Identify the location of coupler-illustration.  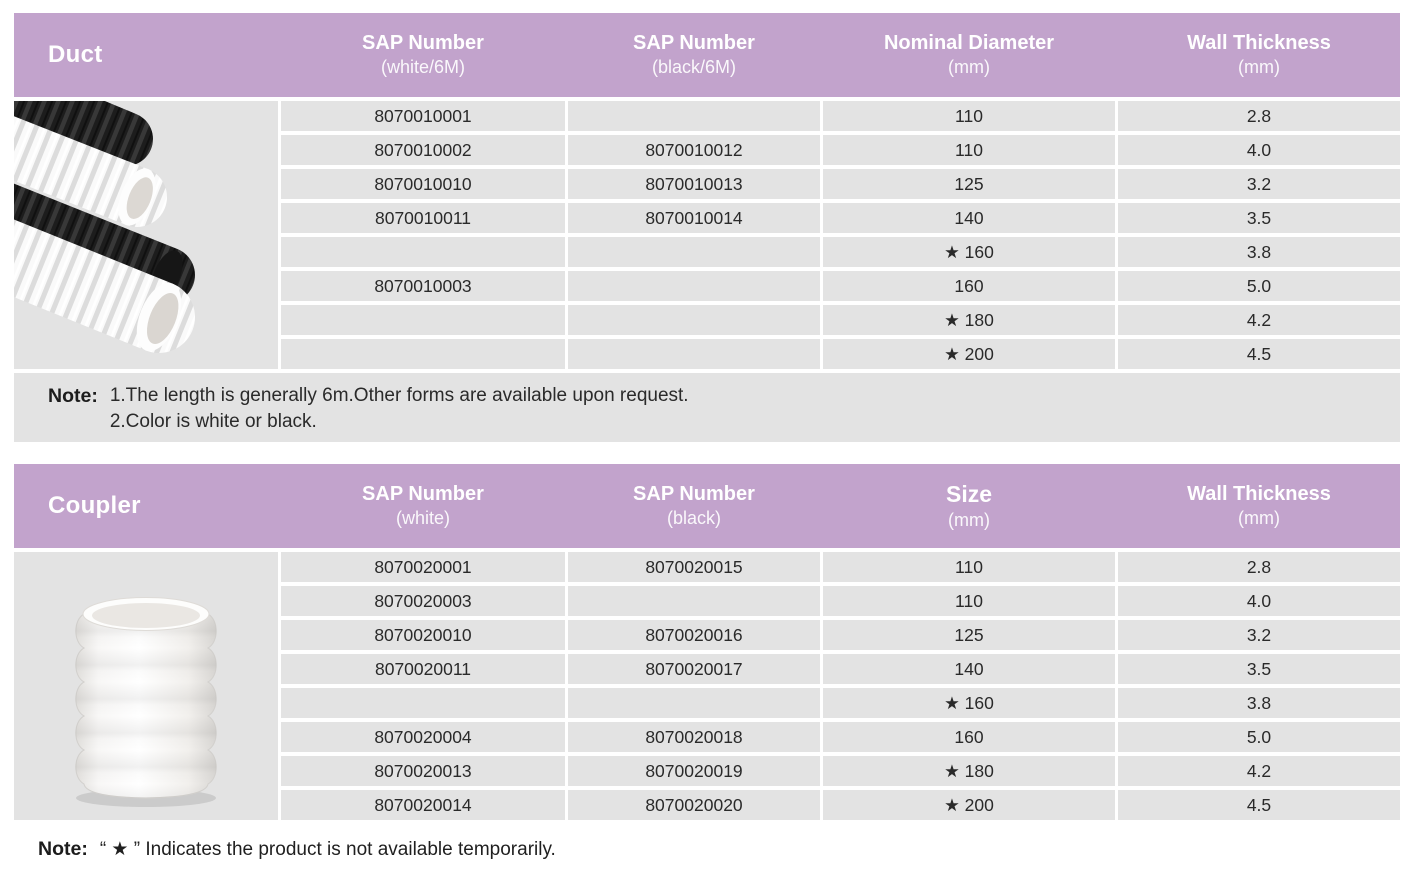
(146, 686).